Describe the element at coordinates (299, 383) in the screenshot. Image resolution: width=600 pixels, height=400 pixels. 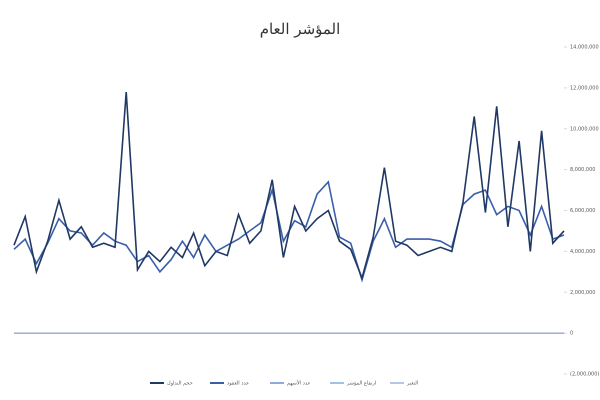
I see `legend-label: عدد الأسهم` at that location.